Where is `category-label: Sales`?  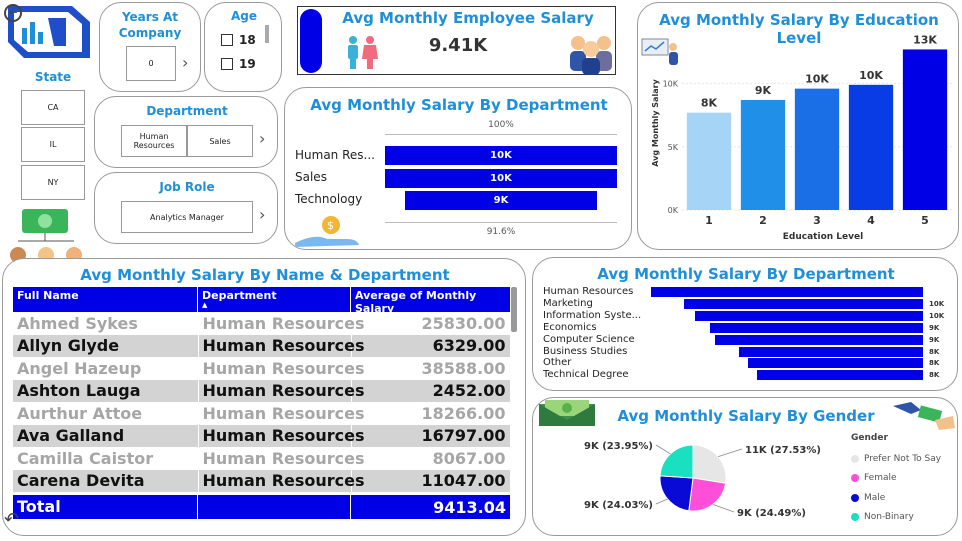 category-label: Sales is located at coordinates (311, 177).